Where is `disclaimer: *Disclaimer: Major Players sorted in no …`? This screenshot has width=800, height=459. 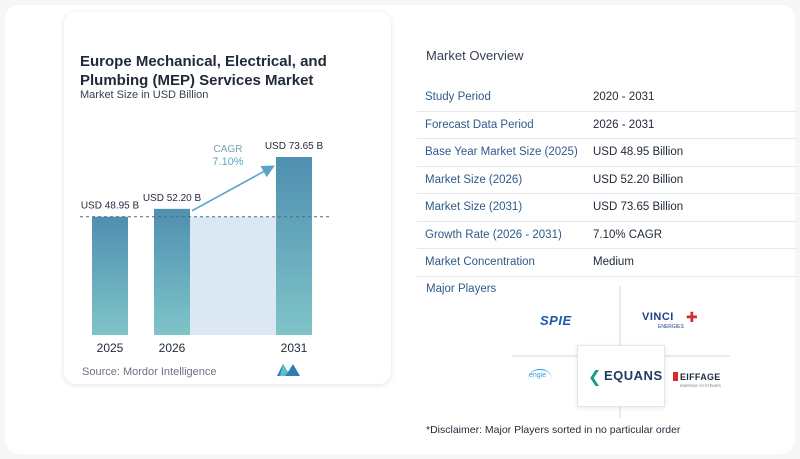
disclaimer: *Disclaimer: Major Players sorted in no … is located at coordinates (553, 430).